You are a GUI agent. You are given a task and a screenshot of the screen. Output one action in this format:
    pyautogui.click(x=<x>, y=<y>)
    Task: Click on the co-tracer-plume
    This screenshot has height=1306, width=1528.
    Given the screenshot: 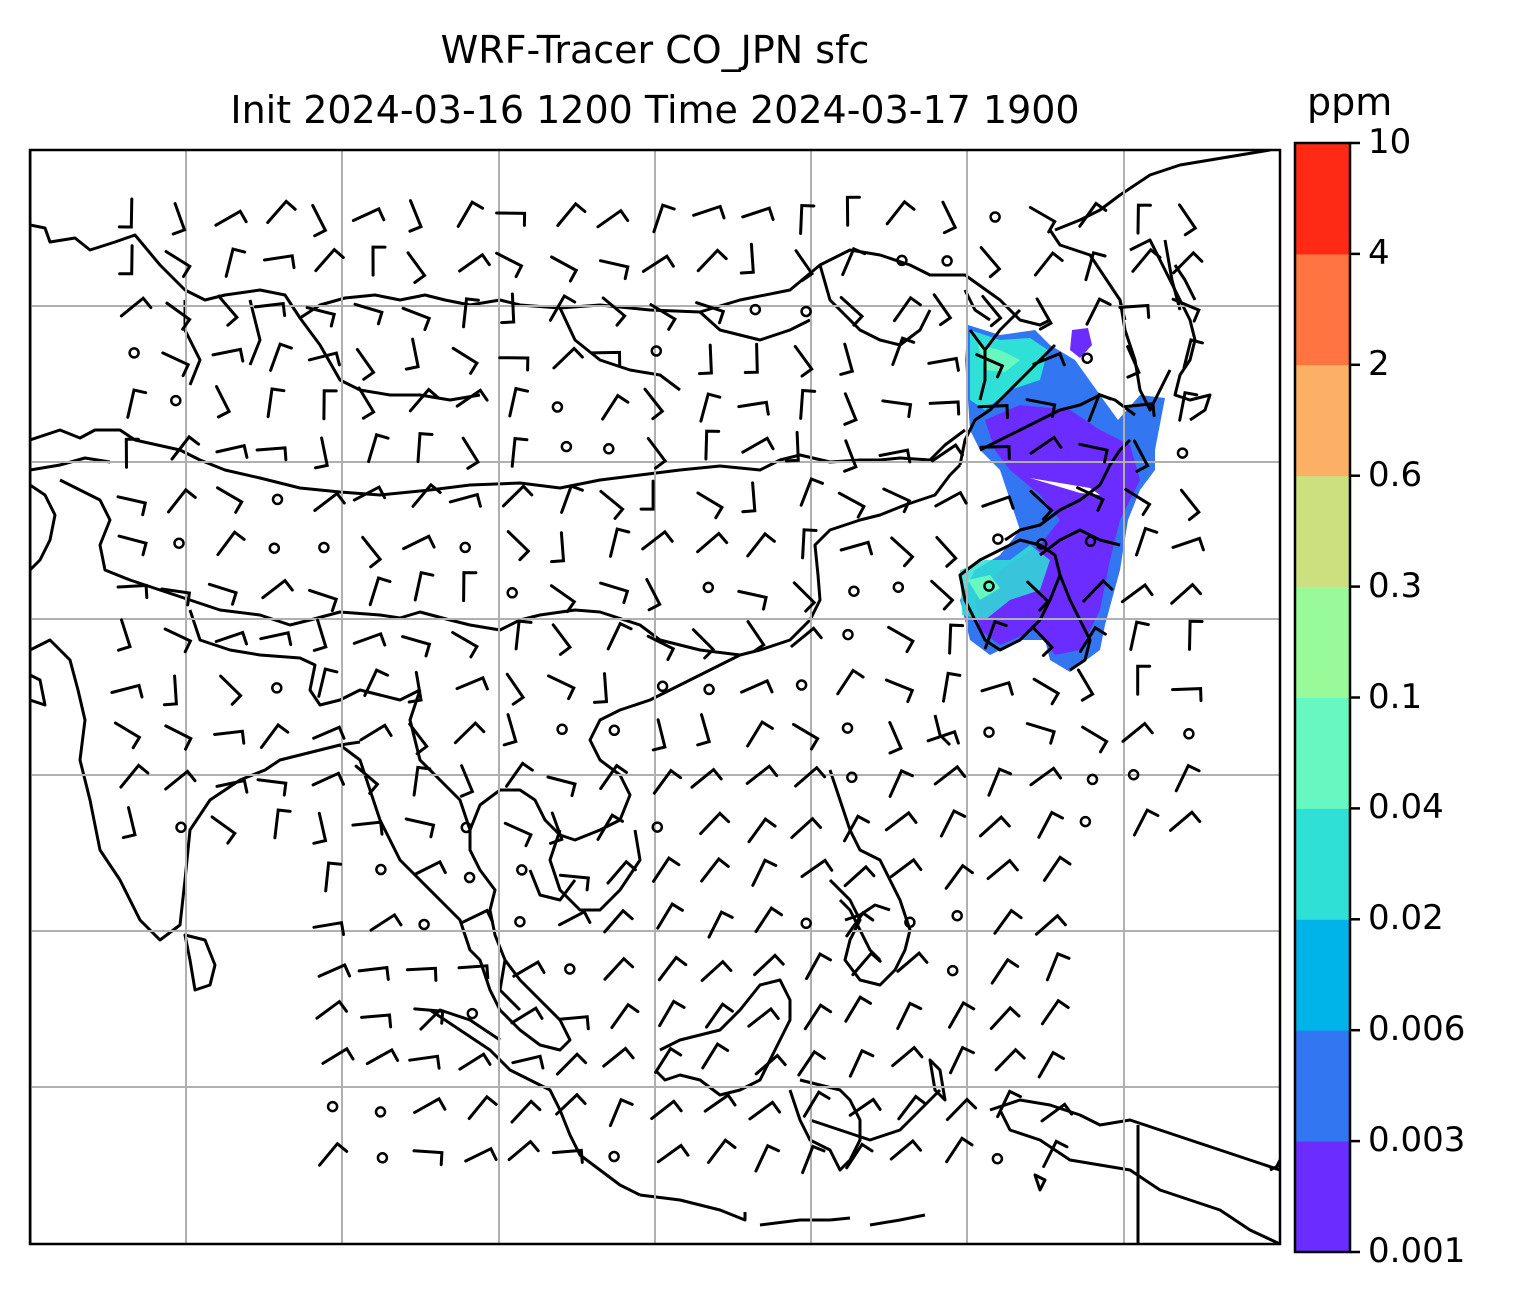 What is the action you would take?
    pyautogui.click(x=1062, y=498)
    